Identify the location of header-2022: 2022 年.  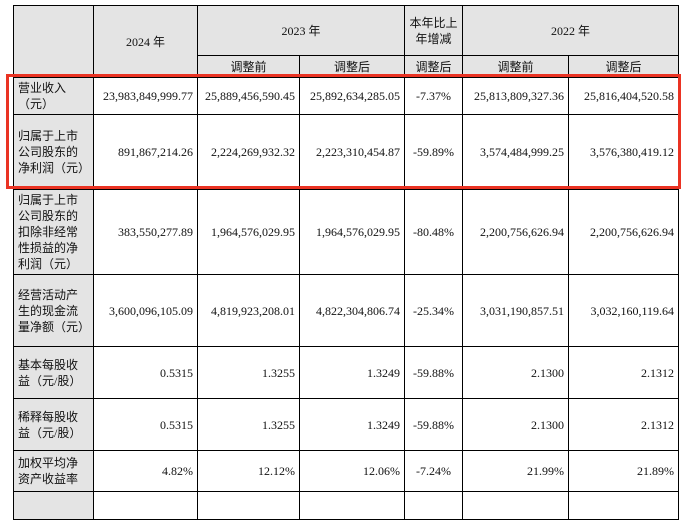
(571, 30).